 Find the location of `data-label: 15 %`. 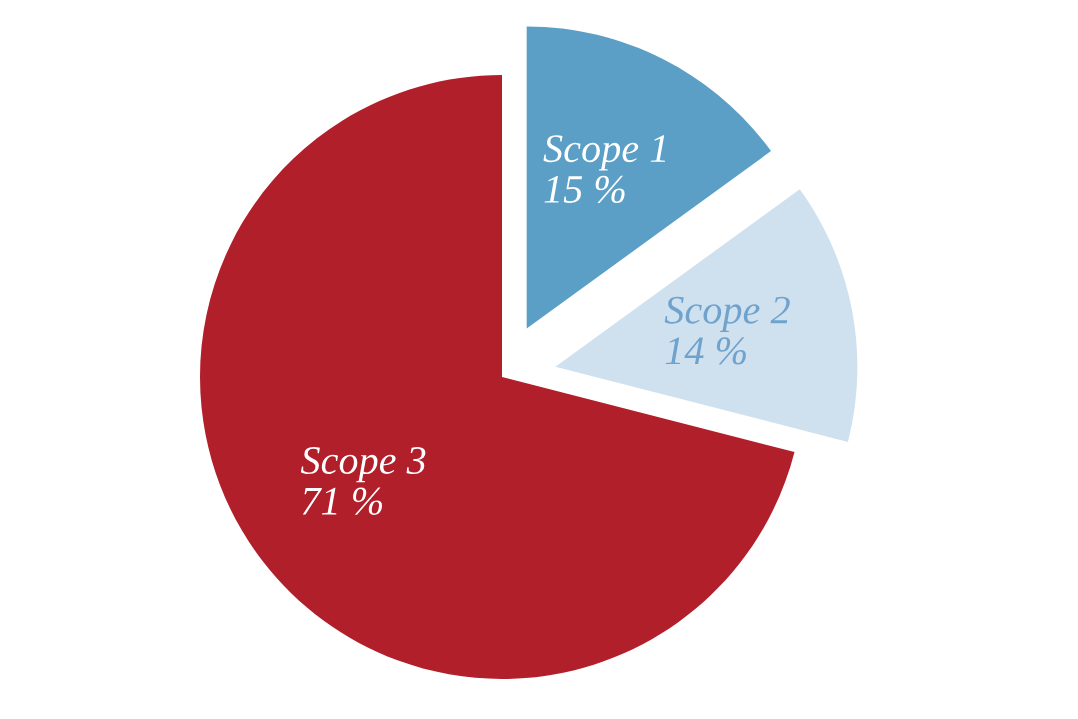

data-label: 15 % is located at coordinates (584, 189).